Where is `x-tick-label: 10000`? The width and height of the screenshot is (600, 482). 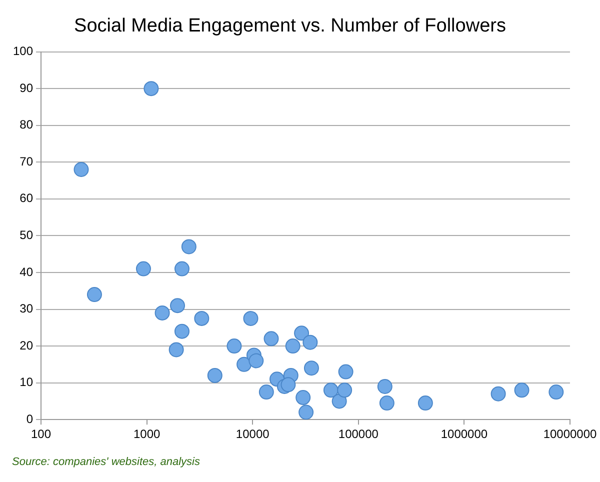 x-tick-label: 10000 is located at coordinates (253, 434).